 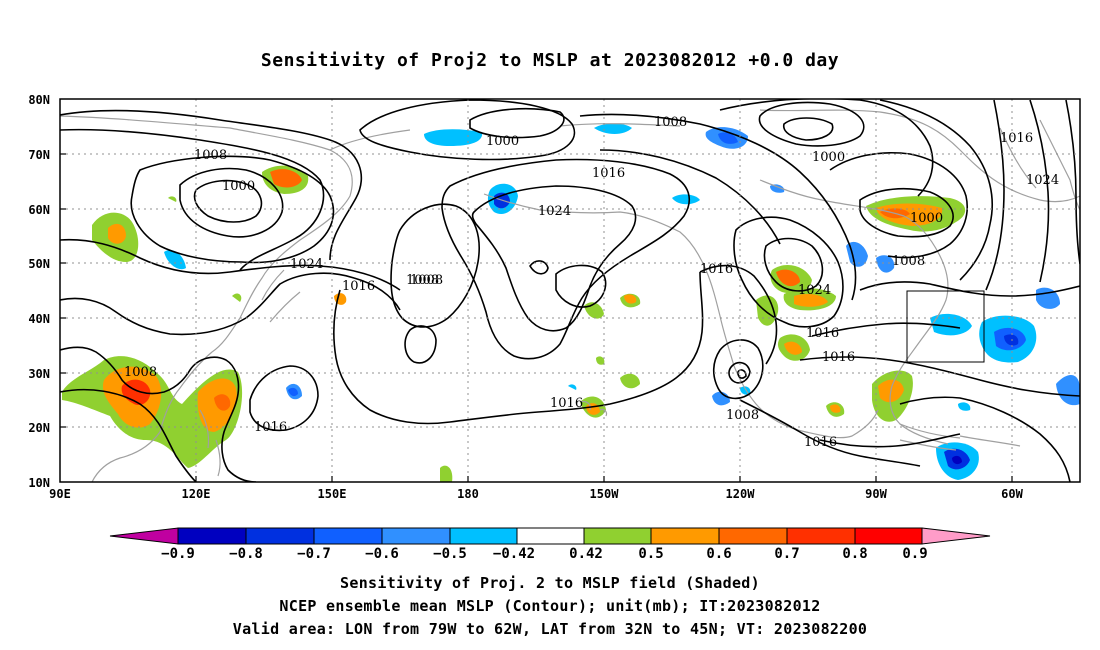 What do you see at coordinates (39, 483) in the screenshot?
I see `lat-label: 10N` at bounding box center [39, 483].